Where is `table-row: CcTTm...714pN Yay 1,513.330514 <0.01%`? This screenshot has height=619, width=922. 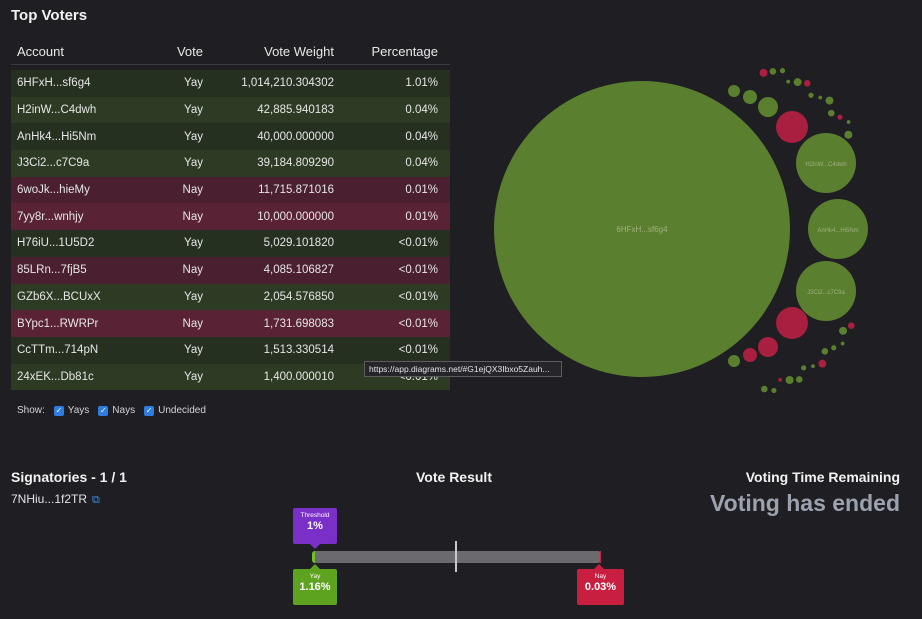 table-row: CcTTm...714pN Yay 1,513.330514 <0.01% is located at coordinates (230, 350).